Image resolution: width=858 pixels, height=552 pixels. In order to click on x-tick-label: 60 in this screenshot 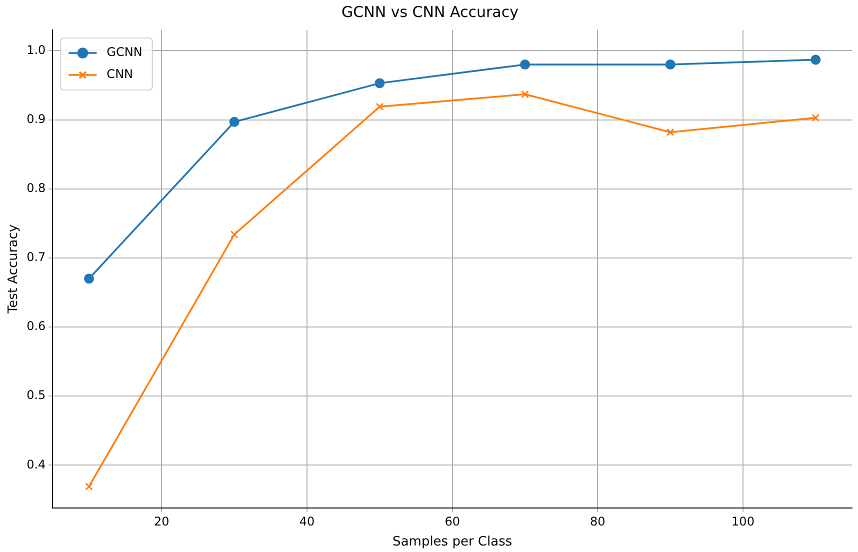, I will do `click(452, 521)`.